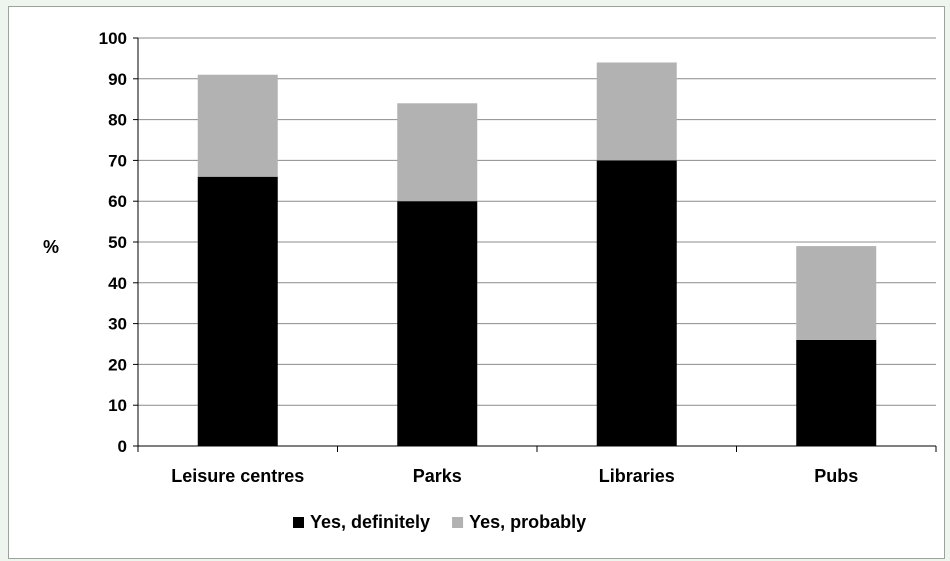 The width and height of the screenshot is (950, 561). What do you see at coordinates (122, 446) in the screenshot?
I see `y-tick-label: 0` at bounding box center [122, 446].